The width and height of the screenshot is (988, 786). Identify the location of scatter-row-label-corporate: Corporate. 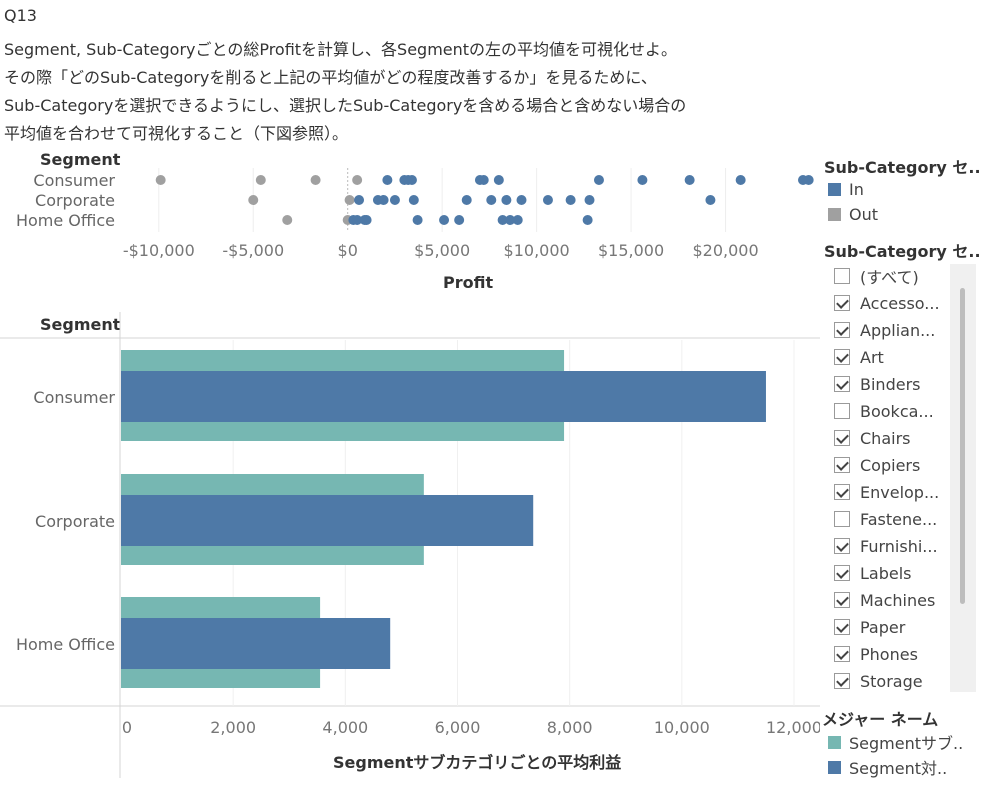
(75, 200).